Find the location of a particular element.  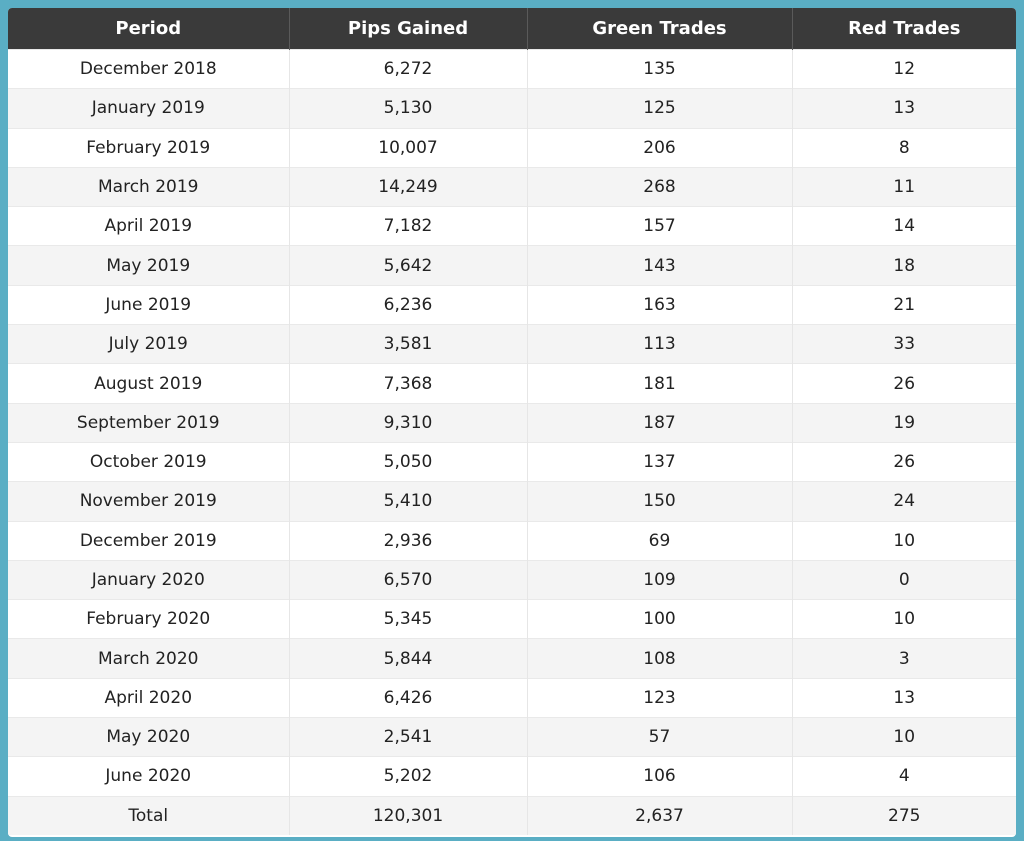

cell-period: March 2019 is located at coordinates (149, 186).